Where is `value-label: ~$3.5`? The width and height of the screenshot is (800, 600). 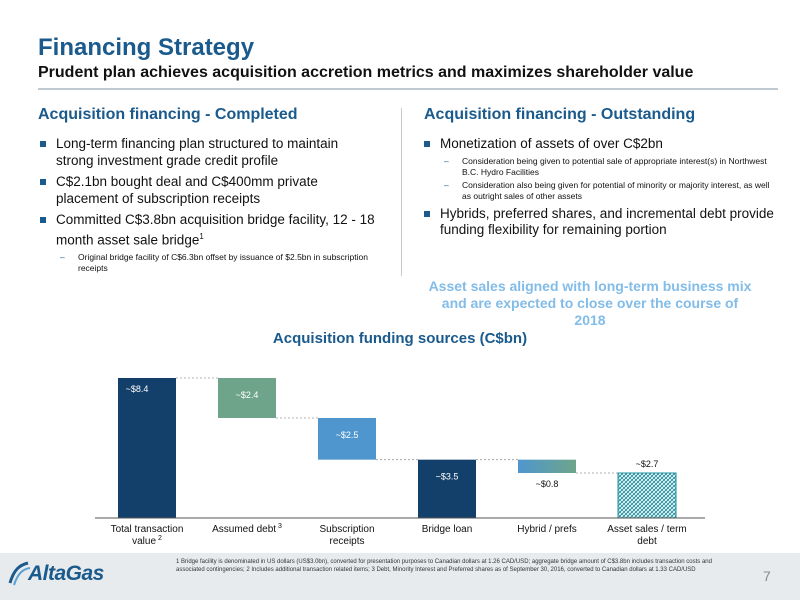
value-label: ~$3.5 is located at coordinates (447, 477).